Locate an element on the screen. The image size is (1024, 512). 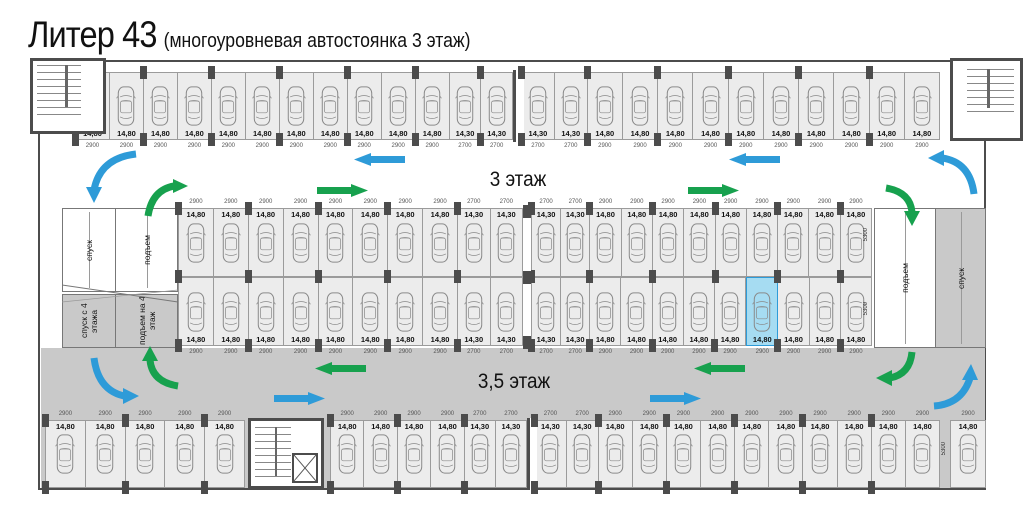
staircase-bottom is located at coordinates (286, 453).